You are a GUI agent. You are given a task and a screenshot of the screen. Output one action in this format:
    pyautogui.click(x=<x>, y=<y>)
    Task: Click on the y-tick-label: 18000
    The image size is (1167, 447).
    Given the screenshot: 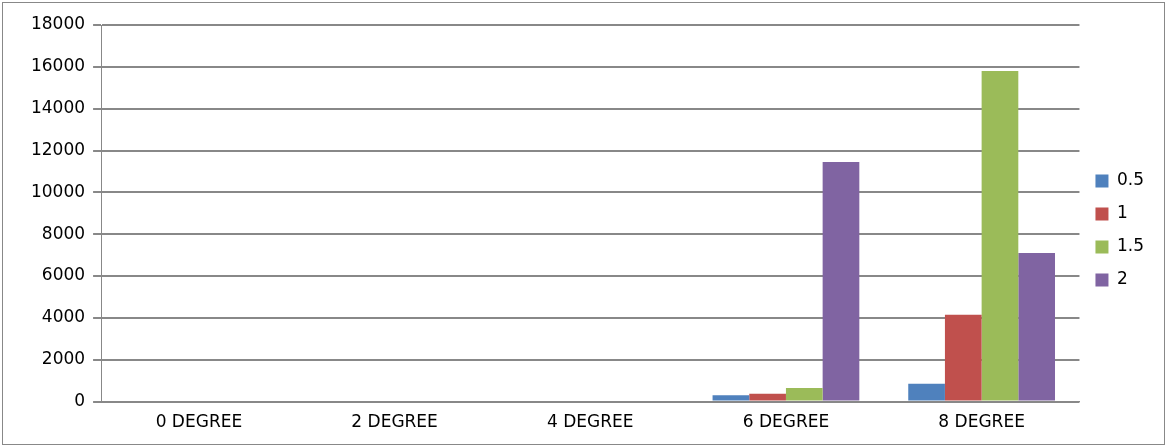 What is the action you would take?
    pyautogui.click(x=58, y=23)
    